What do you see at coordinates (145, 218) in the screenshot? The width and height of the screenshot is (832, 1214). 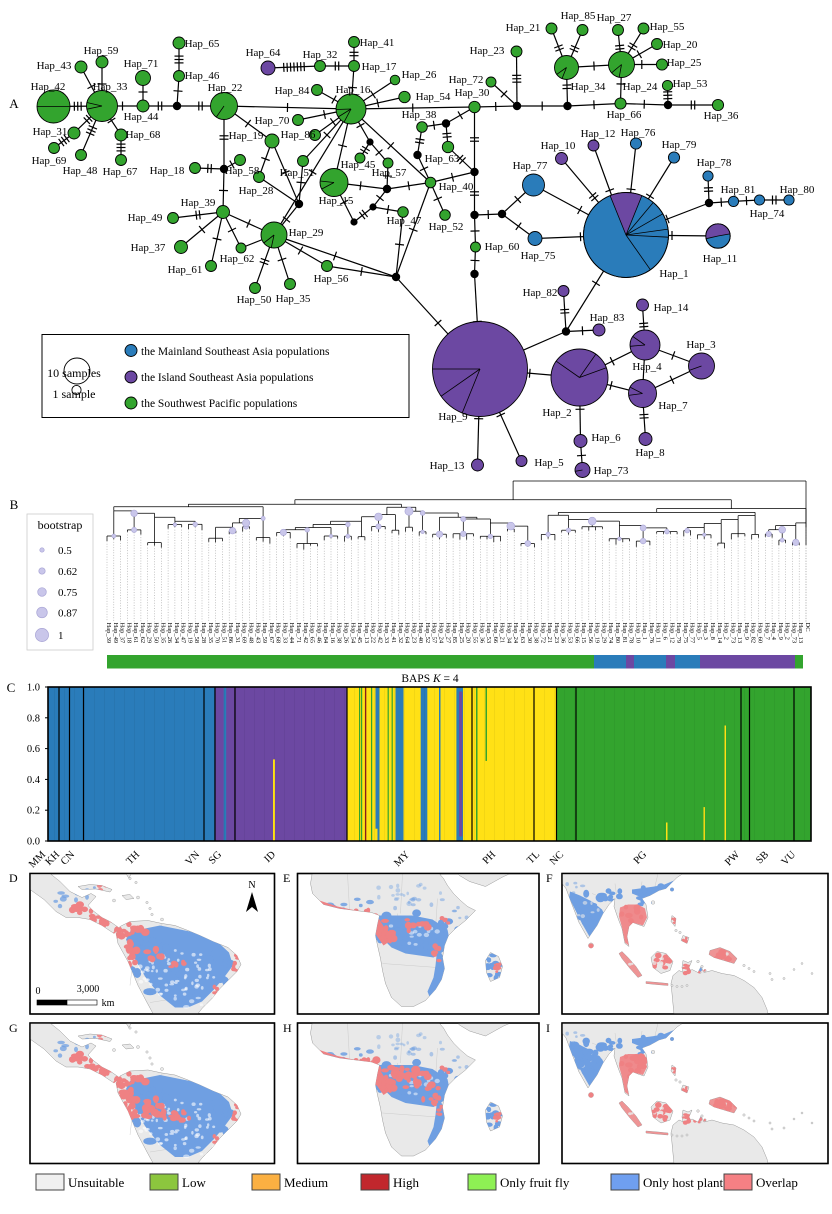 I see `svg-text: Hap_49` at bounding box center [145, 218].